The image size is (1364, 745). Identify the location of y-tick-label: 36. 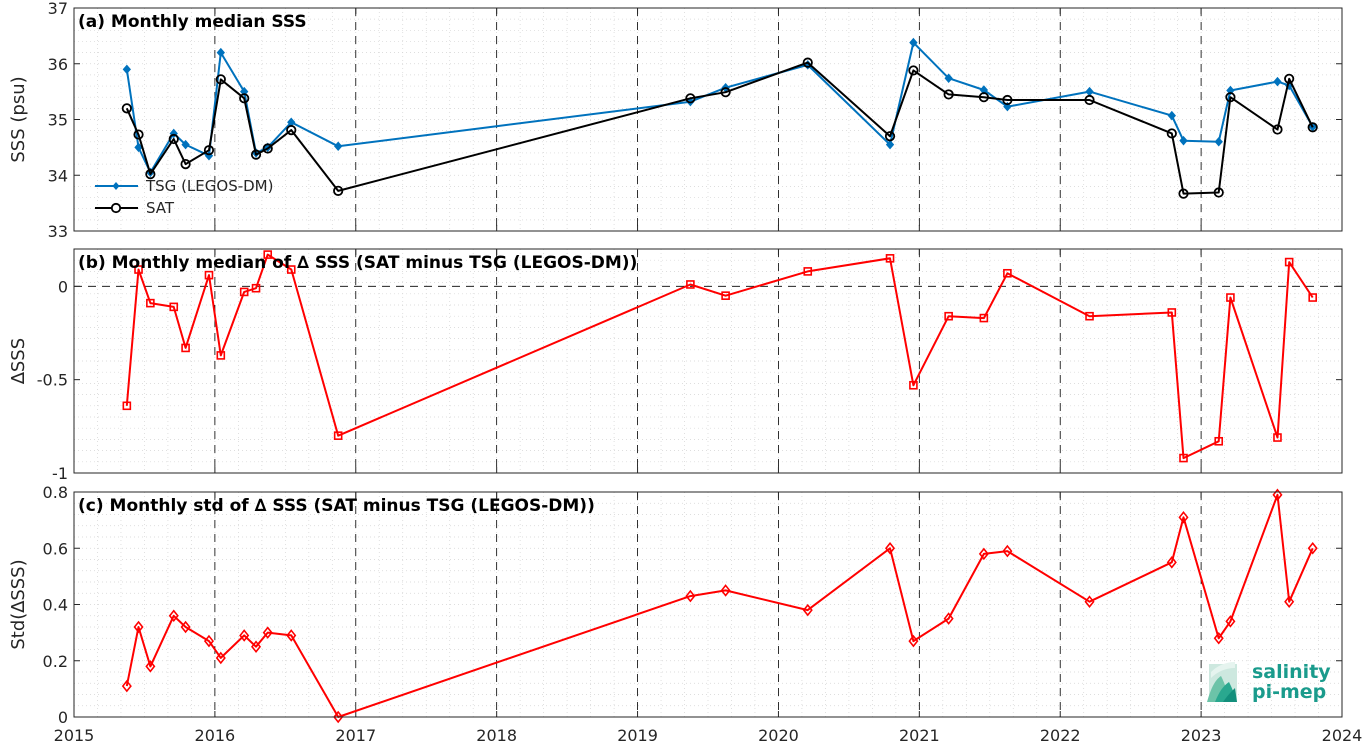
(58, 64).